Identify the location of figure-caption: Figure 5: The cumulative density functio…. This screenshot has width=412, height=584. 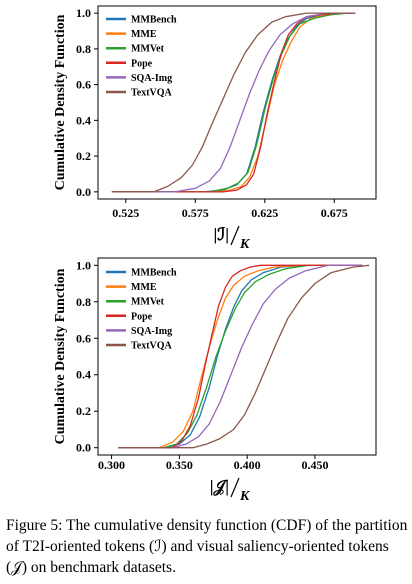
(207, 546).